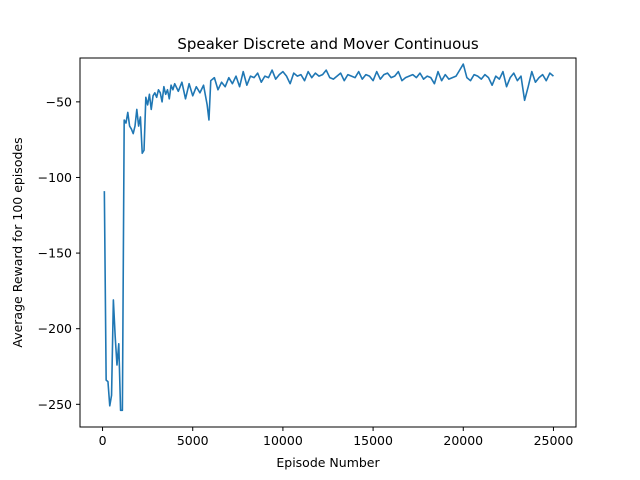  What do you see at coordinates (17, 242) in the screenshot?
I see `y-axis-label: Average Reward for 100 episodes` at bounding box center [17, 242].